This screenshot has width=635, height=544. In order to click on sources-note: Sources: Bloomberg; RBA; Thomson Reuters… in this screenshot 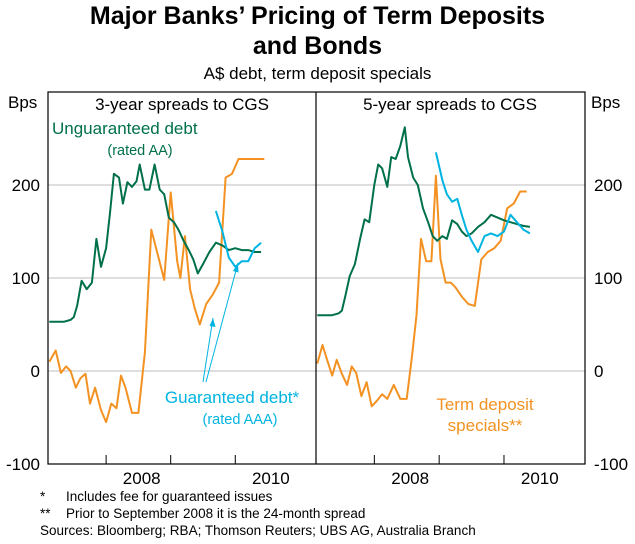, I will do `click(258, 530)`.